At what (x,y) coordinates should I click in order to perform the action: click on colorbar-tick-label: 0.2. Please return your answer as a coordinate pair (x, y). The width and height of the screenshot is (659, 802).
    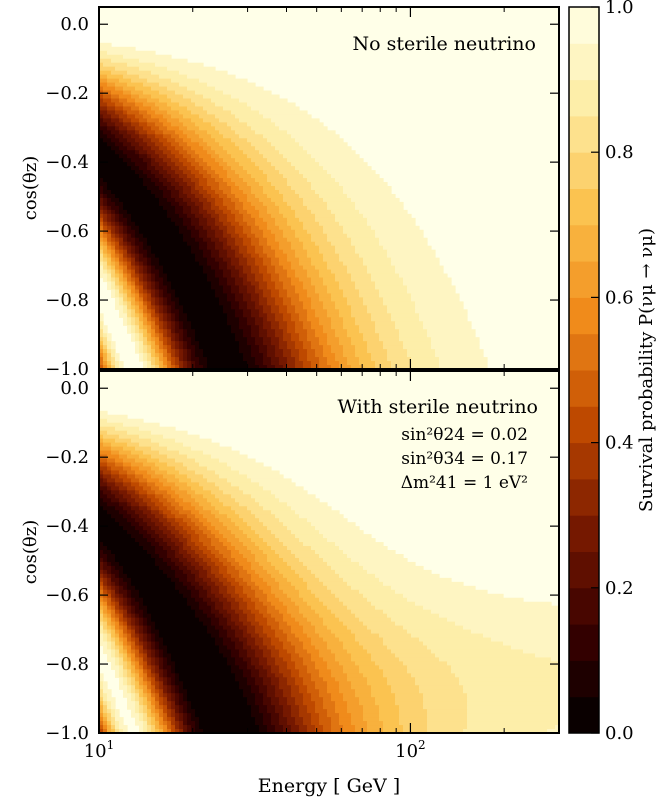
    Looking at the image, I should click on (619, 588).